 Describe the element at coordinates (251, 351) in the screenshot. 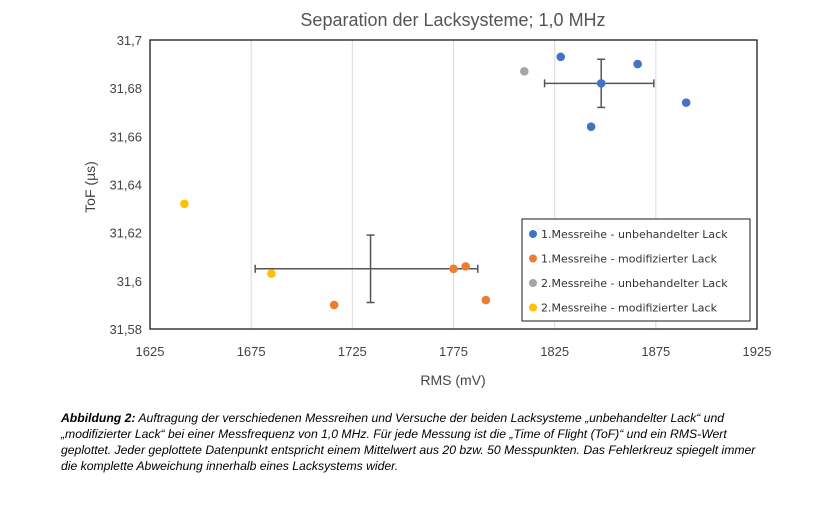

I see `x-tick-label: 1675` at that location.